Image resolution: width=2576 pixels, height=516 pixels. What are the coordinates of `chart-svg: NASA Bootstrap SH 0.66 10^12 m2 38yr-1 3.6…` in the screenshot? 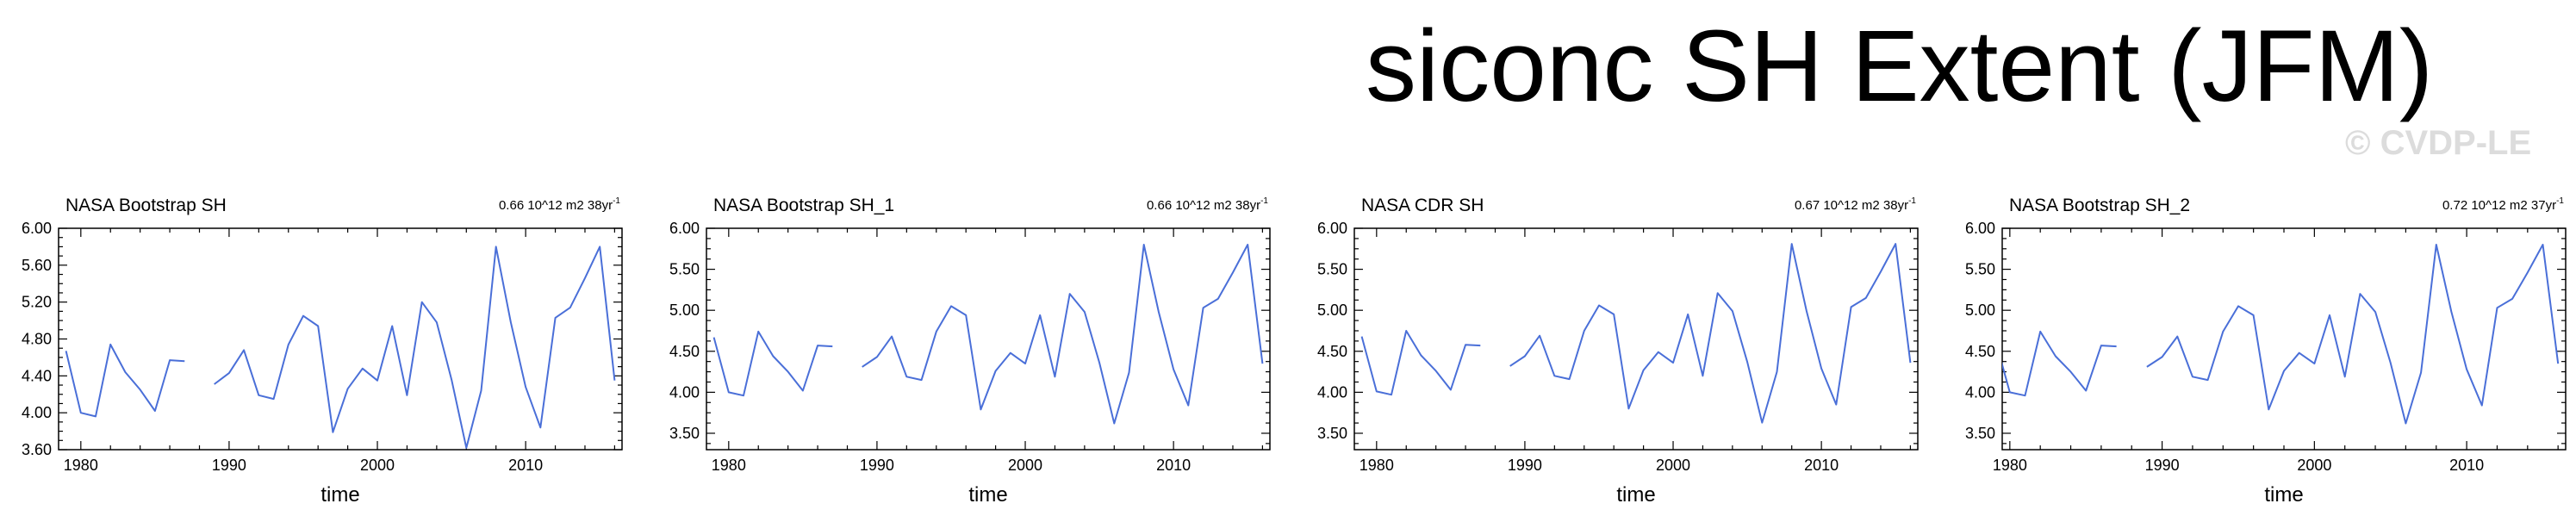 It's located at (323, 351).